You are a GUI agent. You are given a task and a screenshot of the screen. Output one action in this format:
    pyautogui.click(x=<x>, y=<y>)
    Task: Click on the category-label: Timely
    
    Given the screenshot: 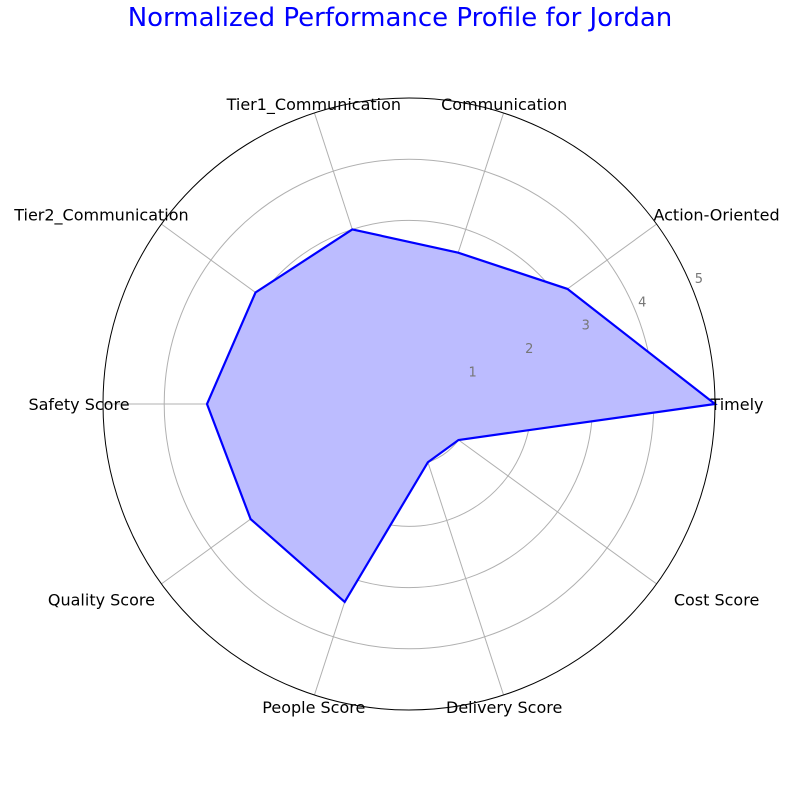 What is the action you would take?
    pyautogui.click(x=736, y=404)
    